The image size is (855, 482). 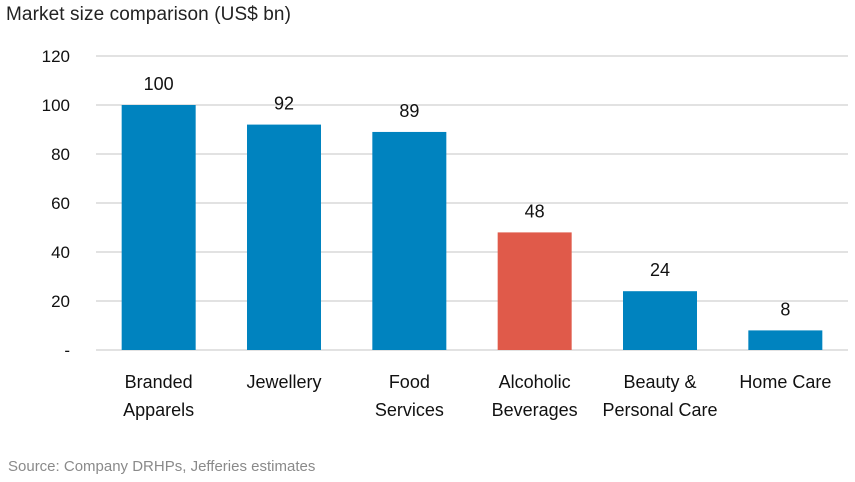 What do you see at coordinates (785, 382) in the screenshot?
I see `x-tick-label: Home Care` at bounding box center [785, 382].